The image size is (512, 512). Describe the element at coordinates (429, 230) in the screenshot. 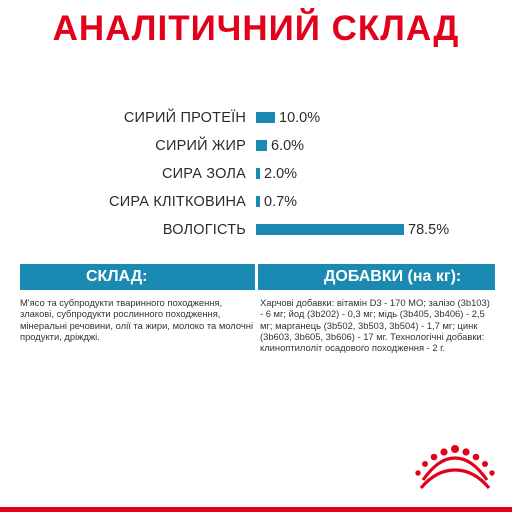

I see `analysis-value: 78.5%` at that location.